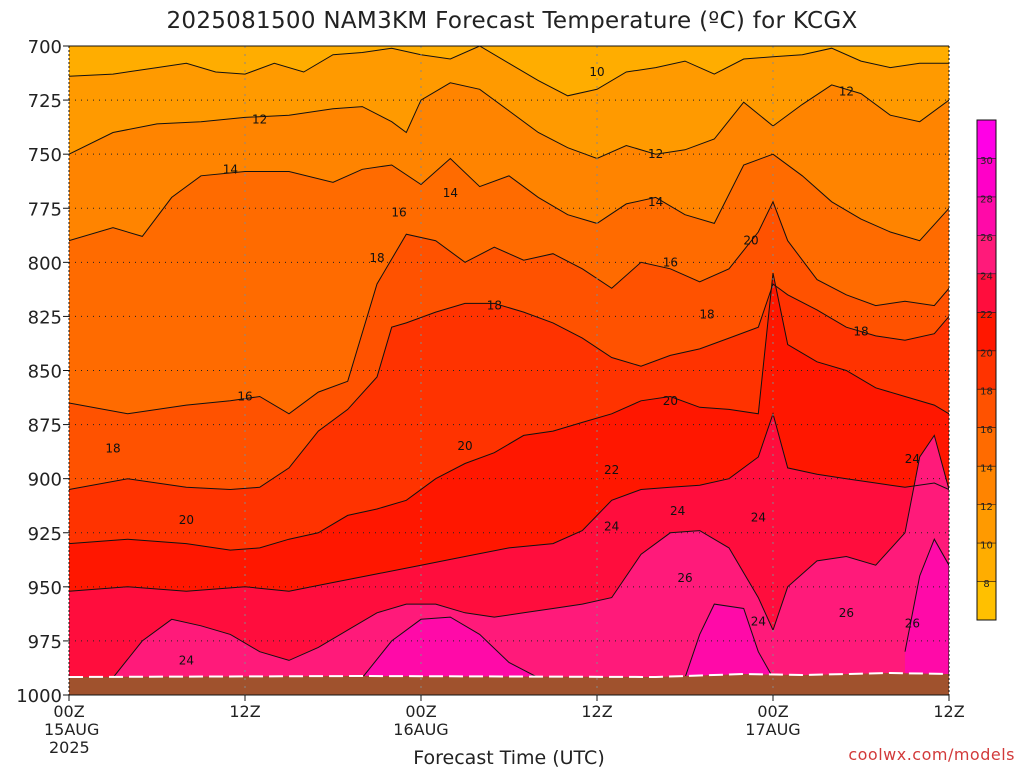  Describe the element at coordinates (986, 584) in the screenshot. I see `colorbar-label: 8` at that location.